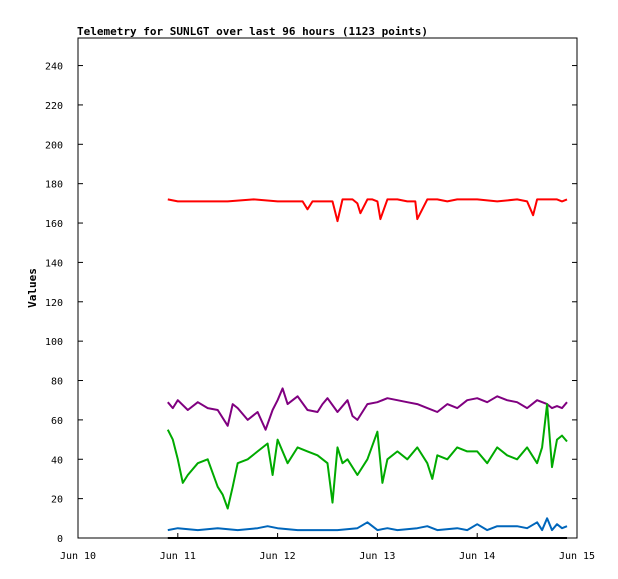  What do you see at coordinates (178, 556) in the screenshot?
I see `x-tick-label: Jun 11` at bounding box center [178, 556].